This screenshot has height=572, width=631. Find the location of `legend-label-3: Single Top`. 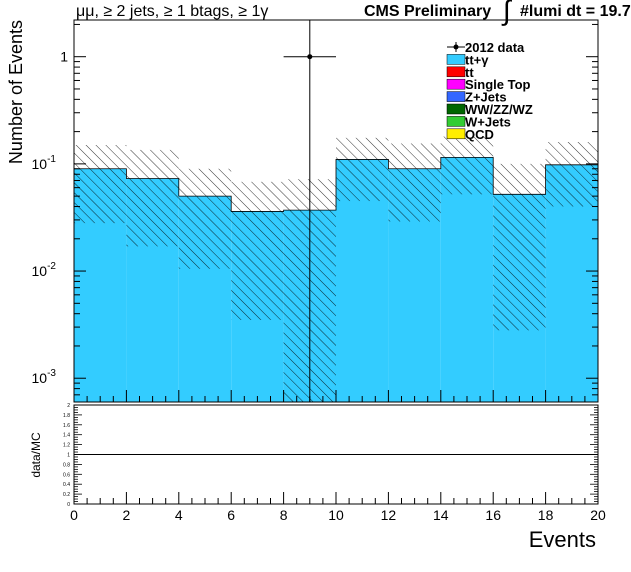

legend-label-3: Single Top is located at coordinates (498, 84).